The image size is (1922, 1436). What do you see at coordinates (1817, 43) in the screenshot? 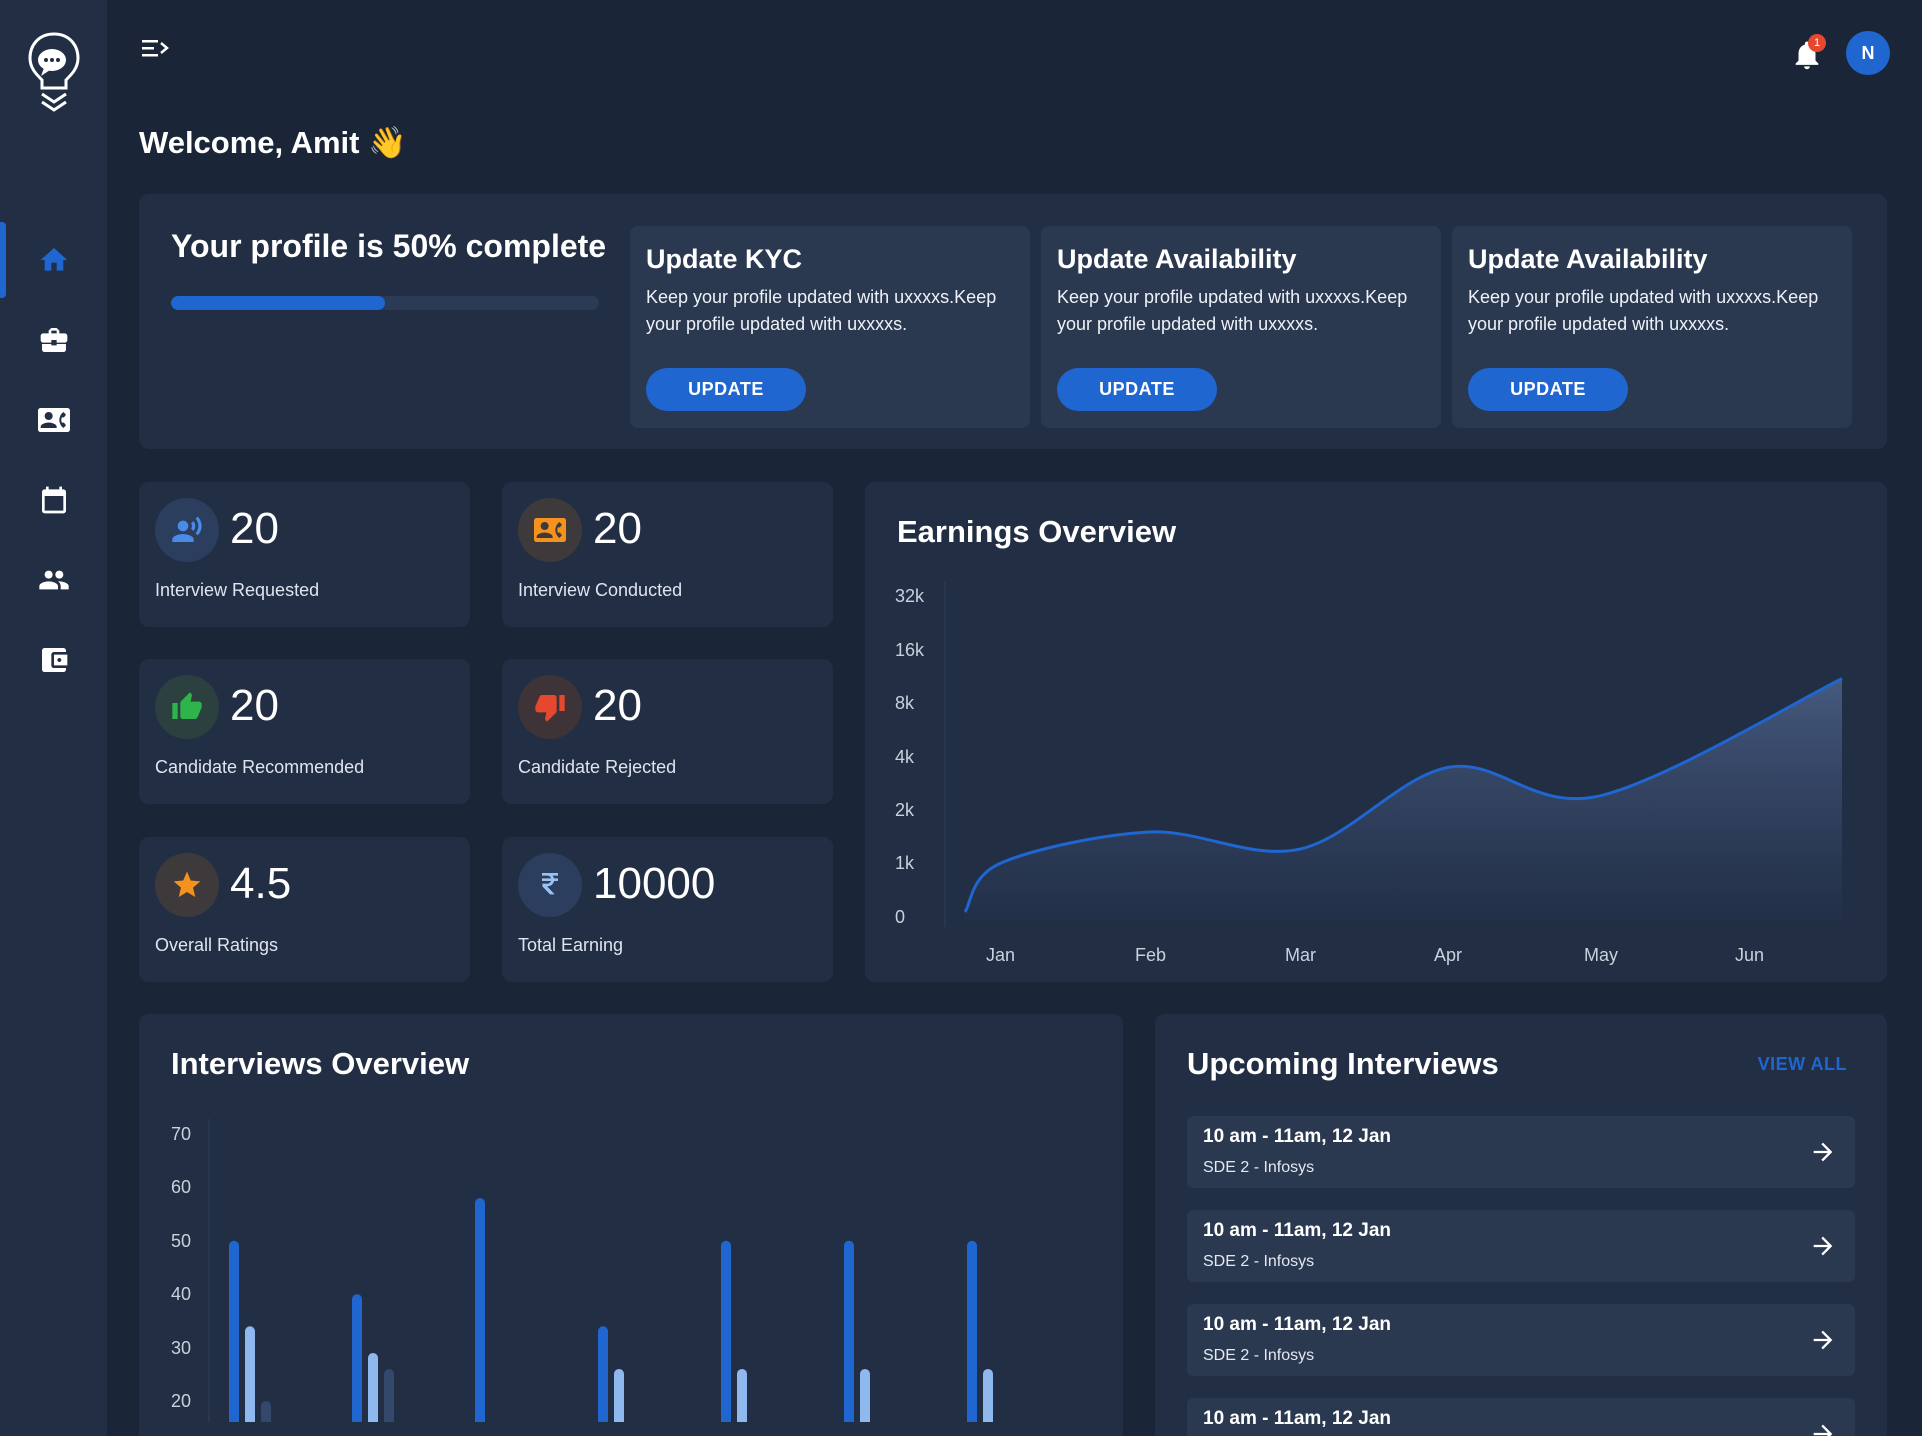
I see `notification-badge: 1` at bounding box center [1817, 43].